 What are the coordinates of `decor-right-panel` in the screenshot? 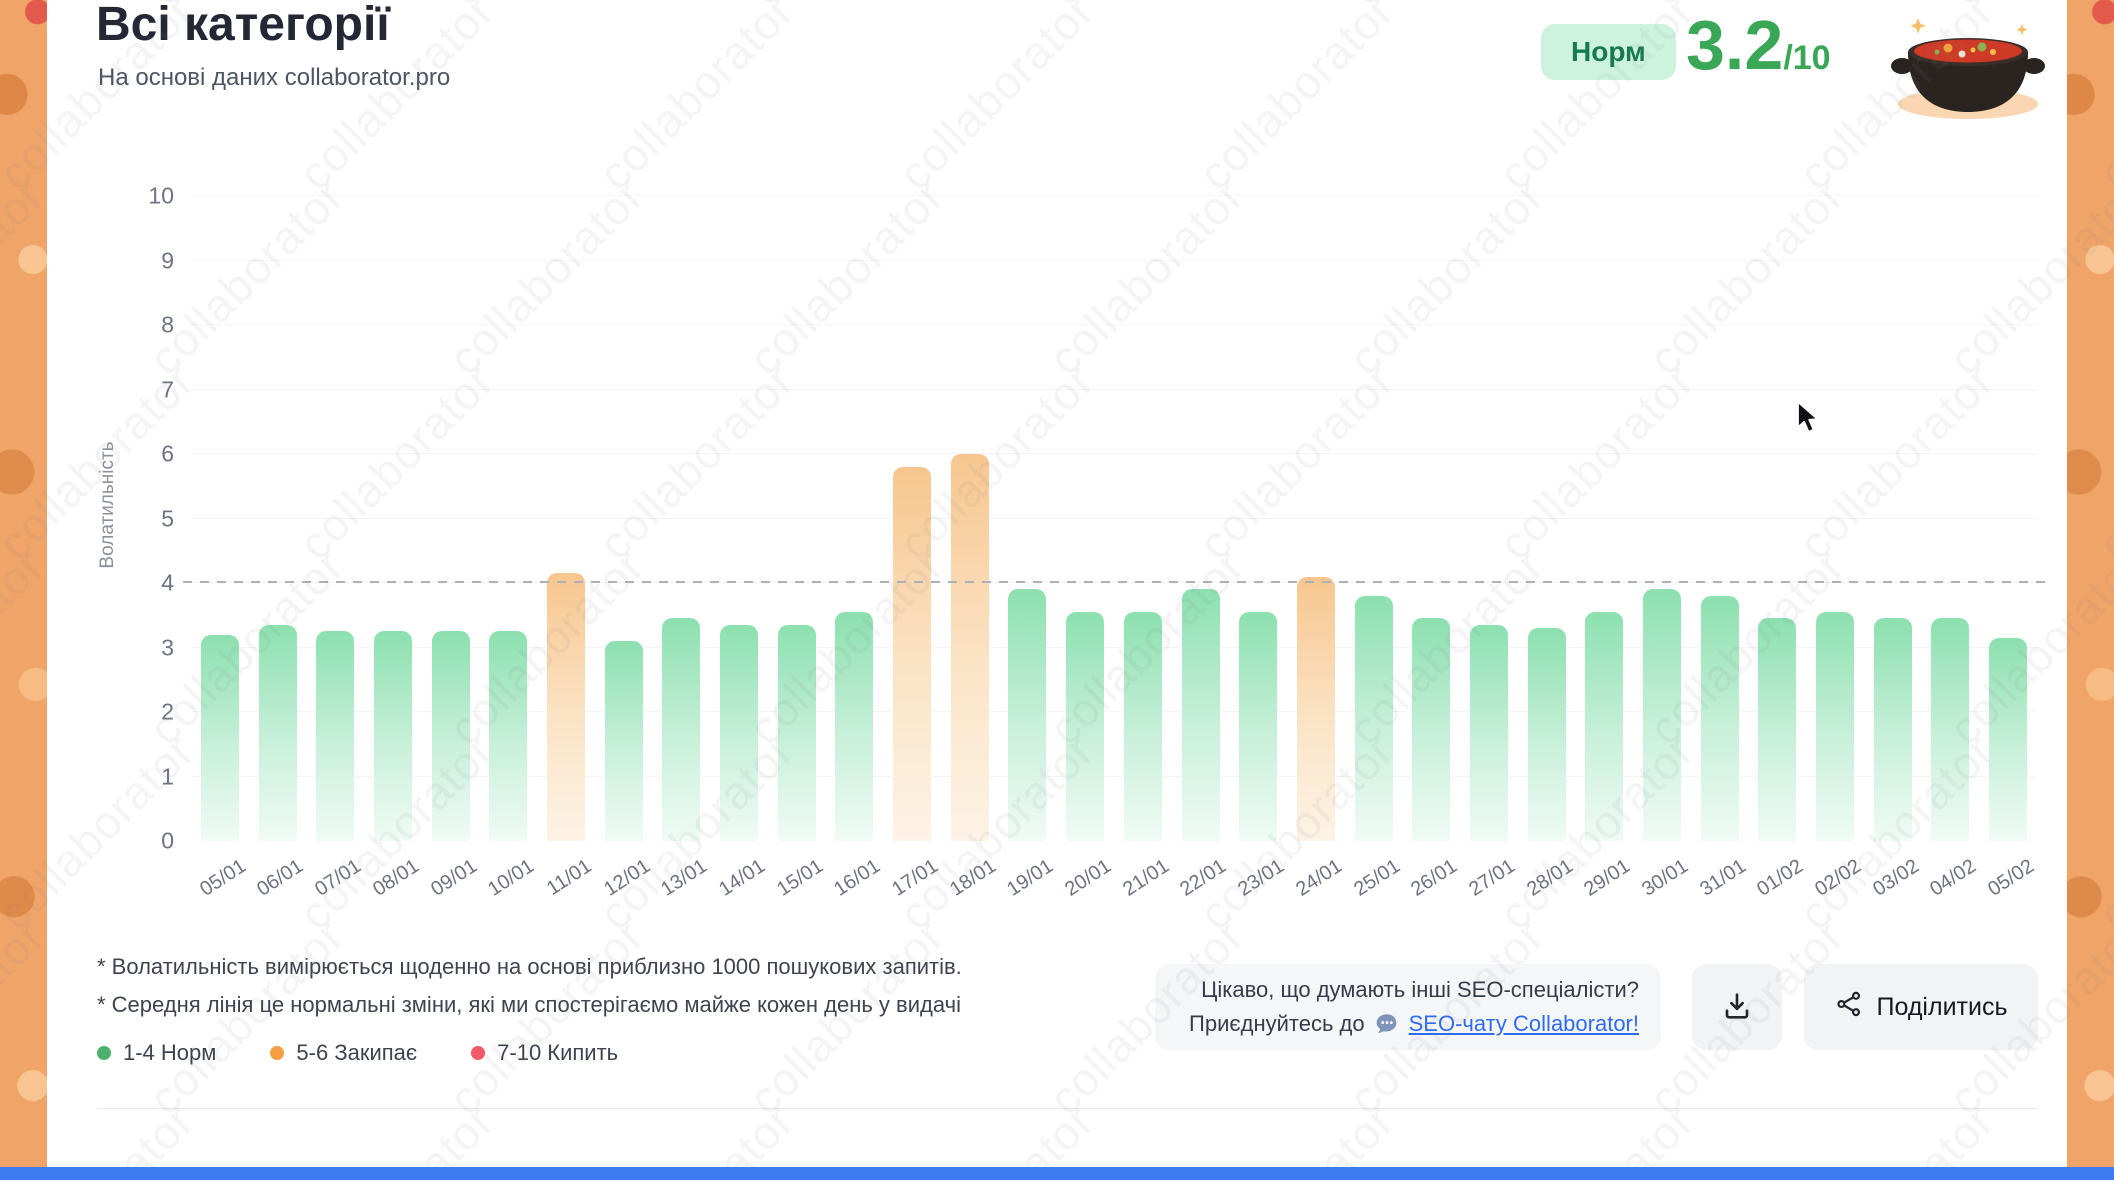 It's located at (2090, 590).